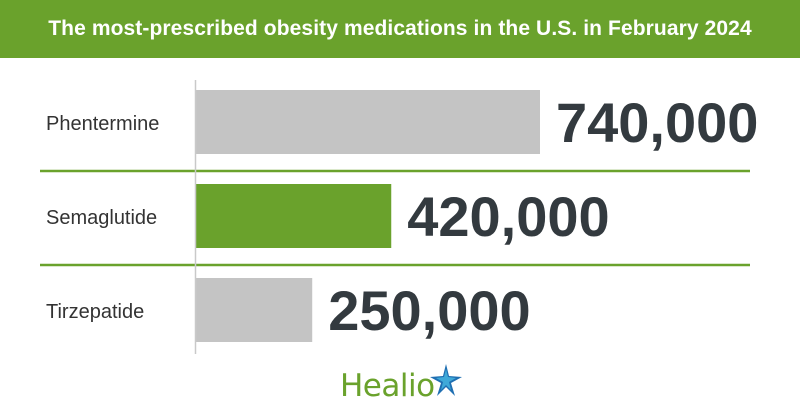 The image size is (800, 420). I want to click on logo-text: Healio, so click(387, 386).